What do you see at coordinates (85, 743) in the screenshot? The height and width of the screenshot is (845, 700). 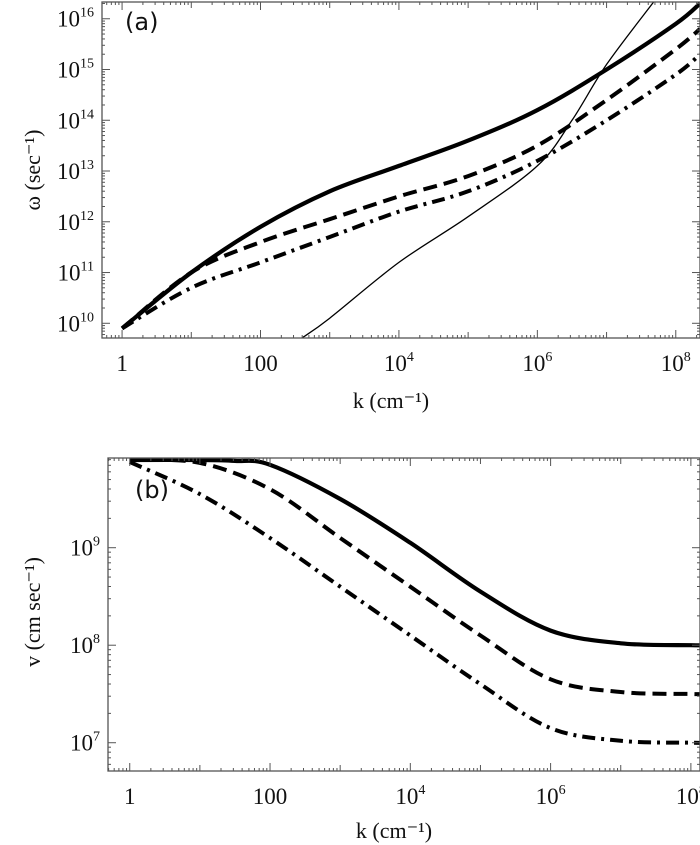 I see `y-tick-label: 10⁷` at bounding box center [85, 743].